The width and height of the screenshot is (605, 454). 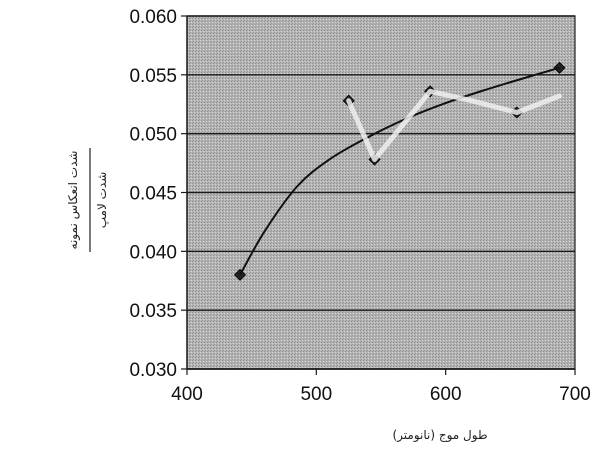 What do you see at coordinates (187, 394) in the screenshot?
I see `x-tick-label: 400` at bounding box center [187, 394].